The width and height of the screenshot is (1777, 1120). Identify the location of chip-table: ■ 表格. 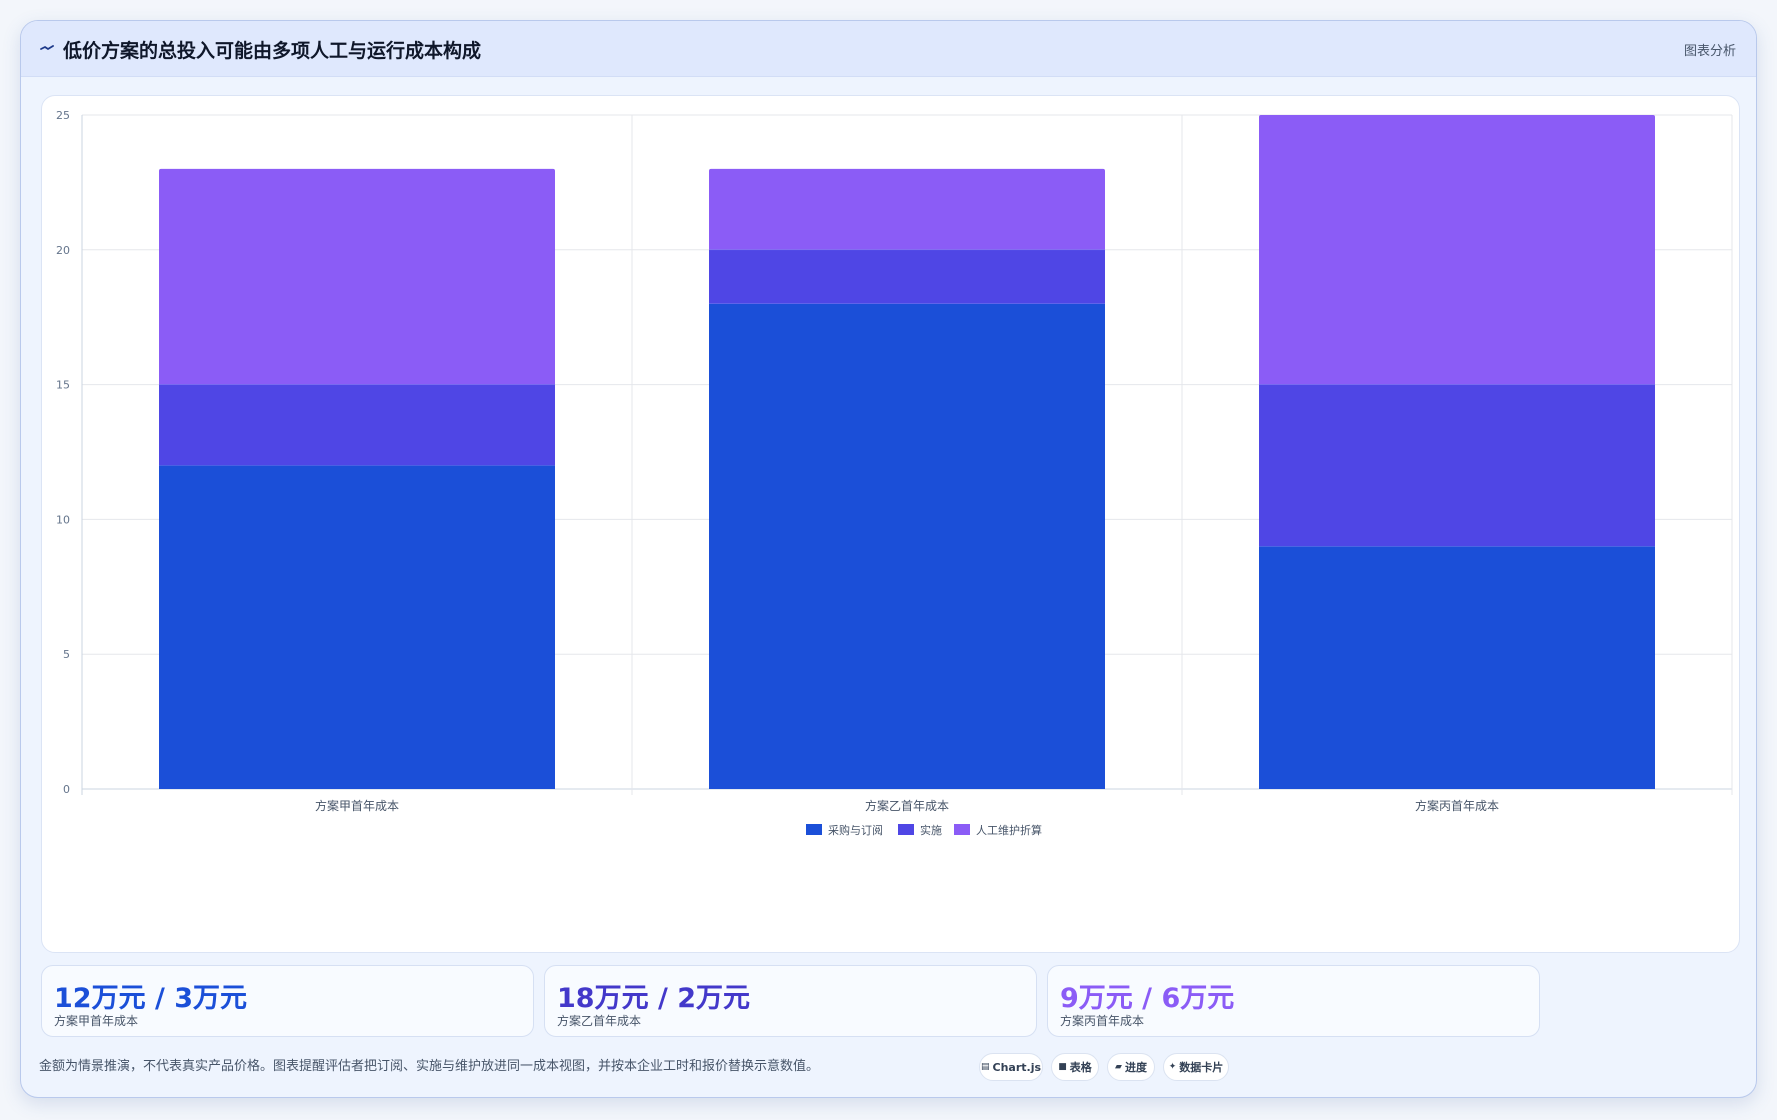
(1075, 1067).